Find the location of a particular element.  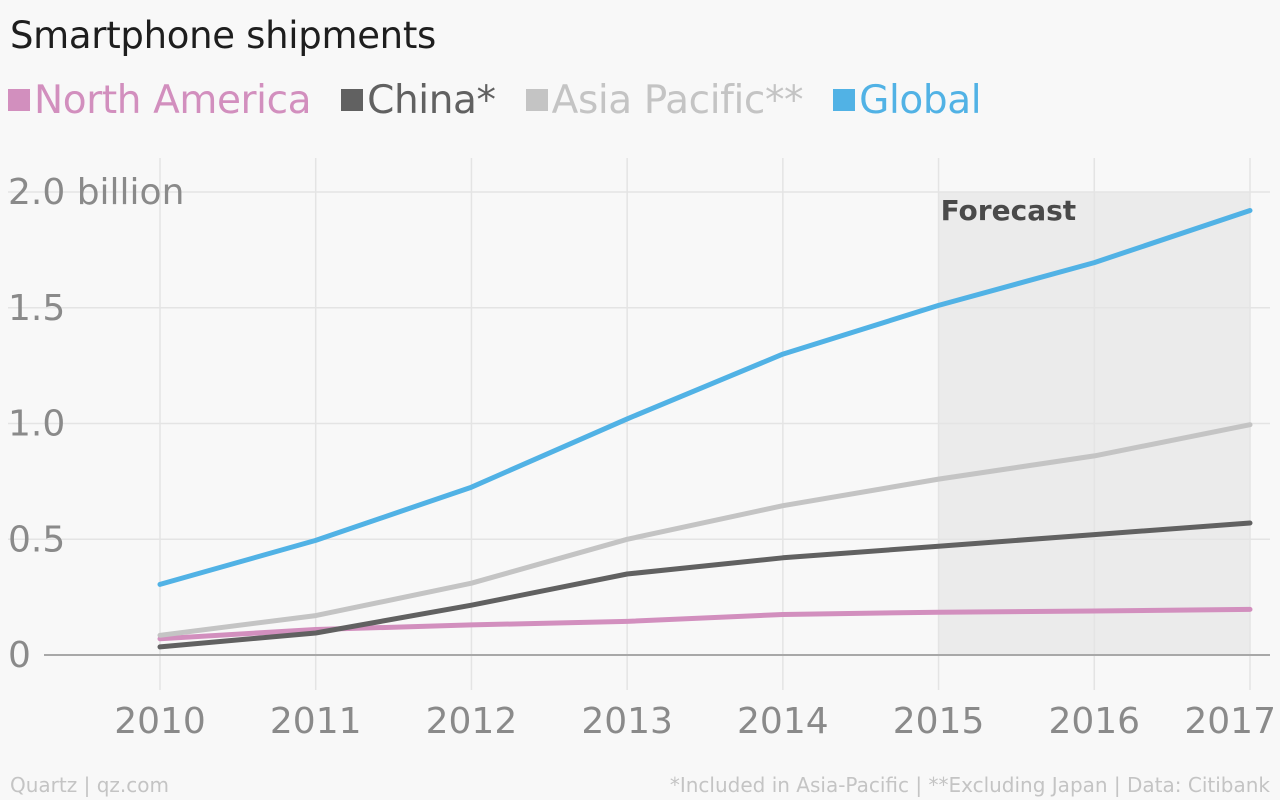

x-tick-label: 2014 is located at coordinates (783, 721).